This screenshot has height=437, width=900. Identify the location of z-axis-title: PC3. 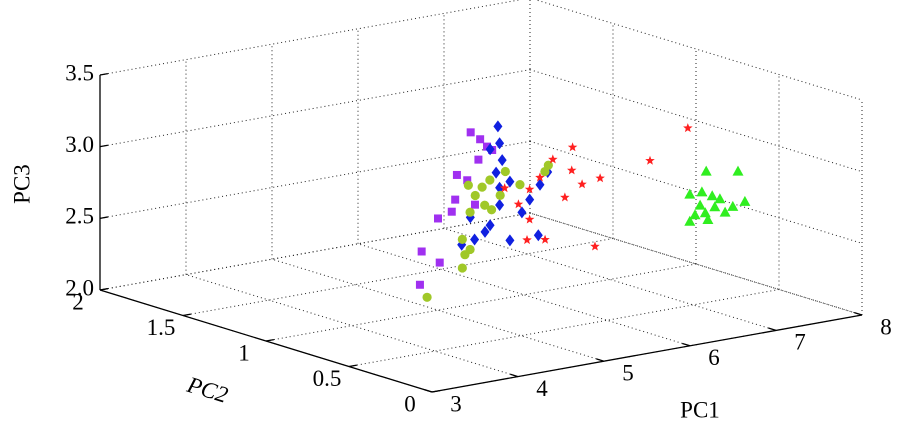
(21, 184).